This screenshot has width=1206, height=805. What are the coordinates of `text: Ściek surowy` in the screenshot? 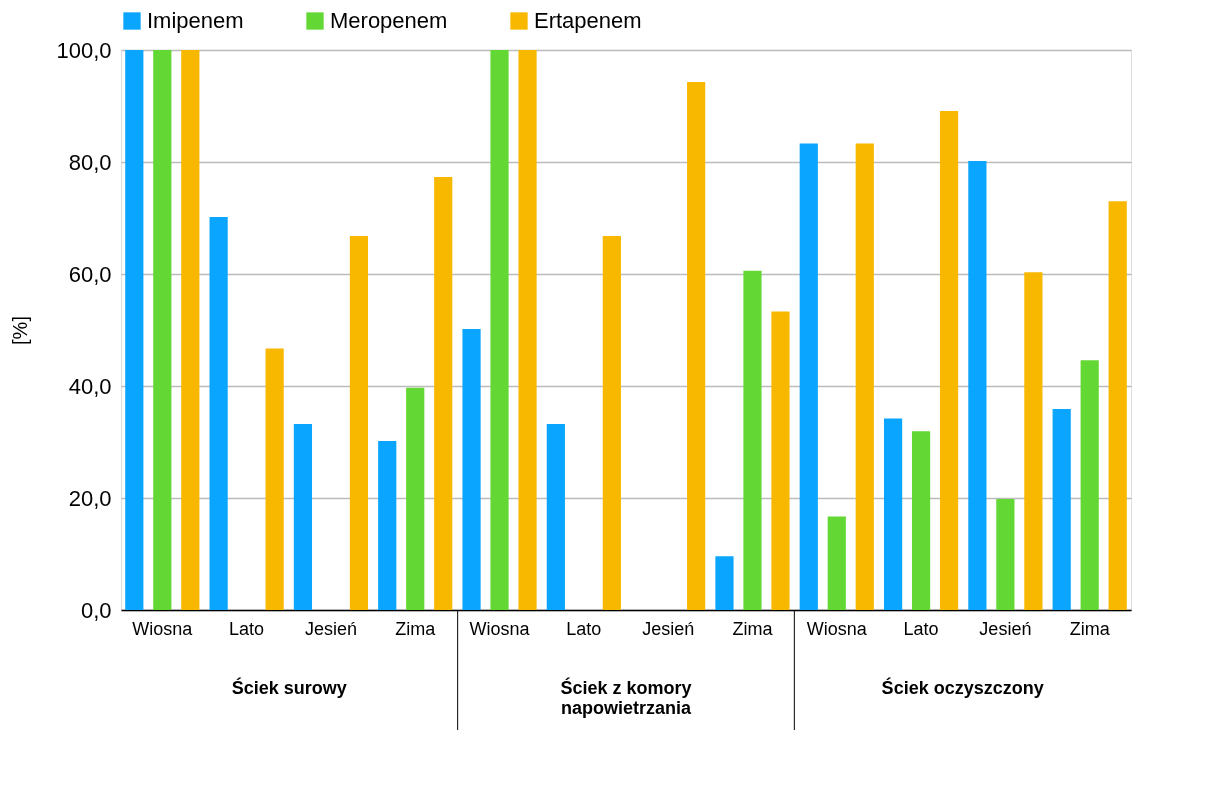 It's located at (289, 687).